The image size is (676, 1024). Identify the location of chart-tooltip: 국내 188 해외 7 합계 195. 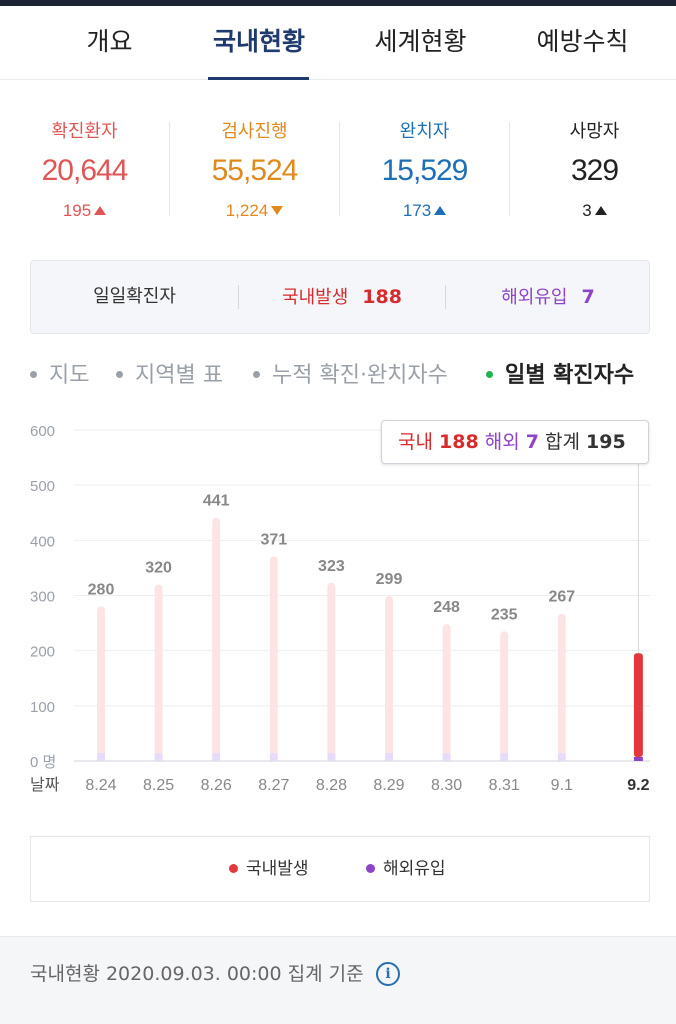
(515, 442).